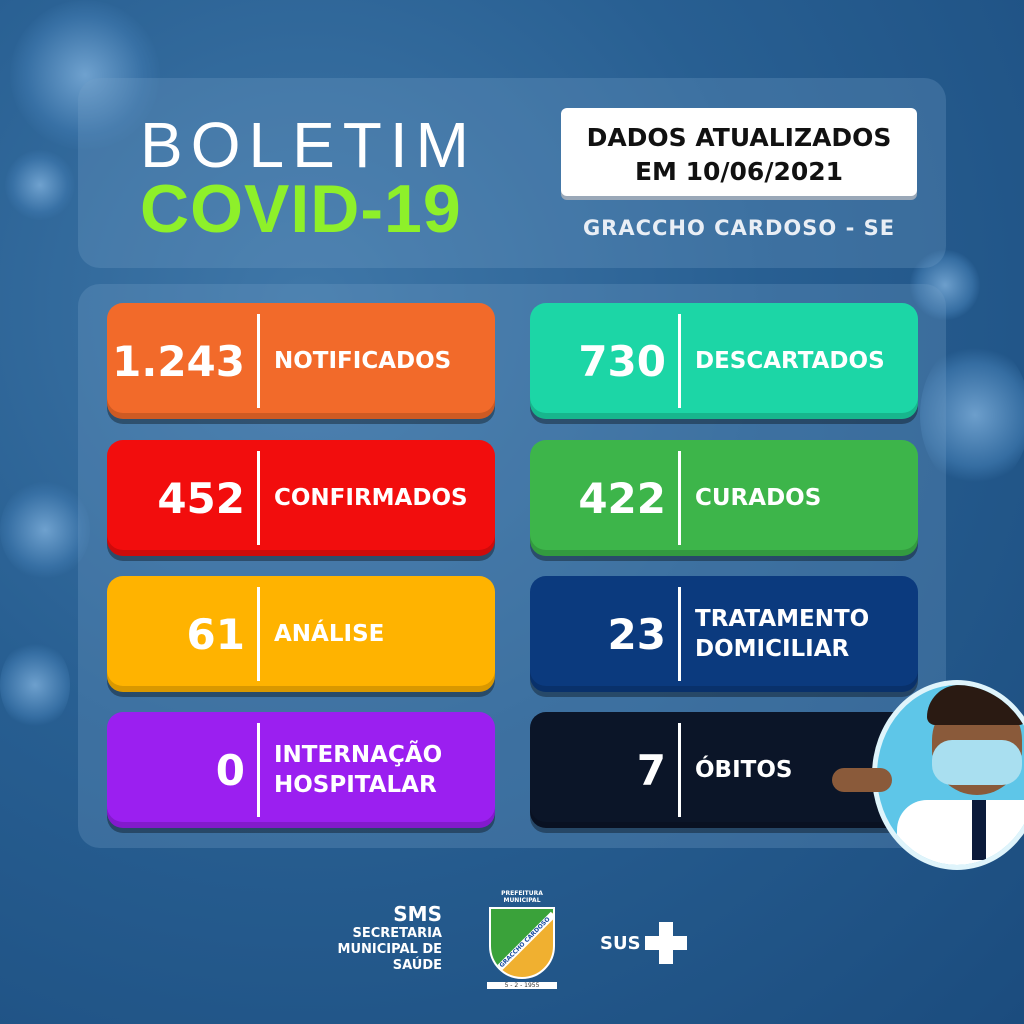  Describe the element at coordinates (620, 943) in the screenshot. I see `sus-text: SUS` at that location.